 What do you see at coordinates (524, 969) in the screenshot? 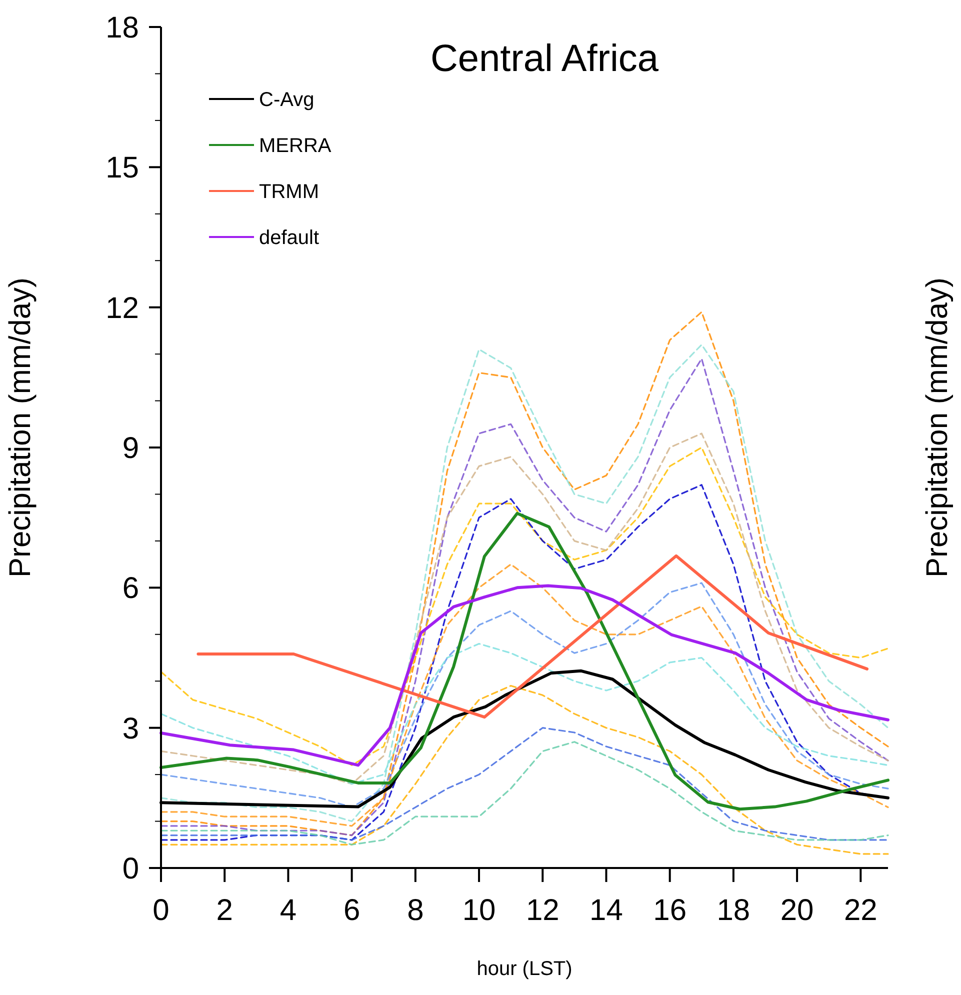
I see `x-axis-title: hour (LST)` at bounding box center [524, 969].